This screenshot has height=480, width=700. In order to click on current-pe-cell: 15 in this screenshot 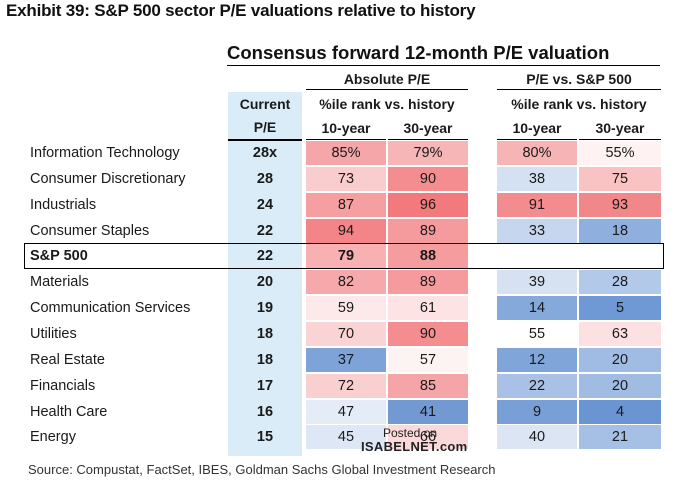, I will do `click(265, 437)`.